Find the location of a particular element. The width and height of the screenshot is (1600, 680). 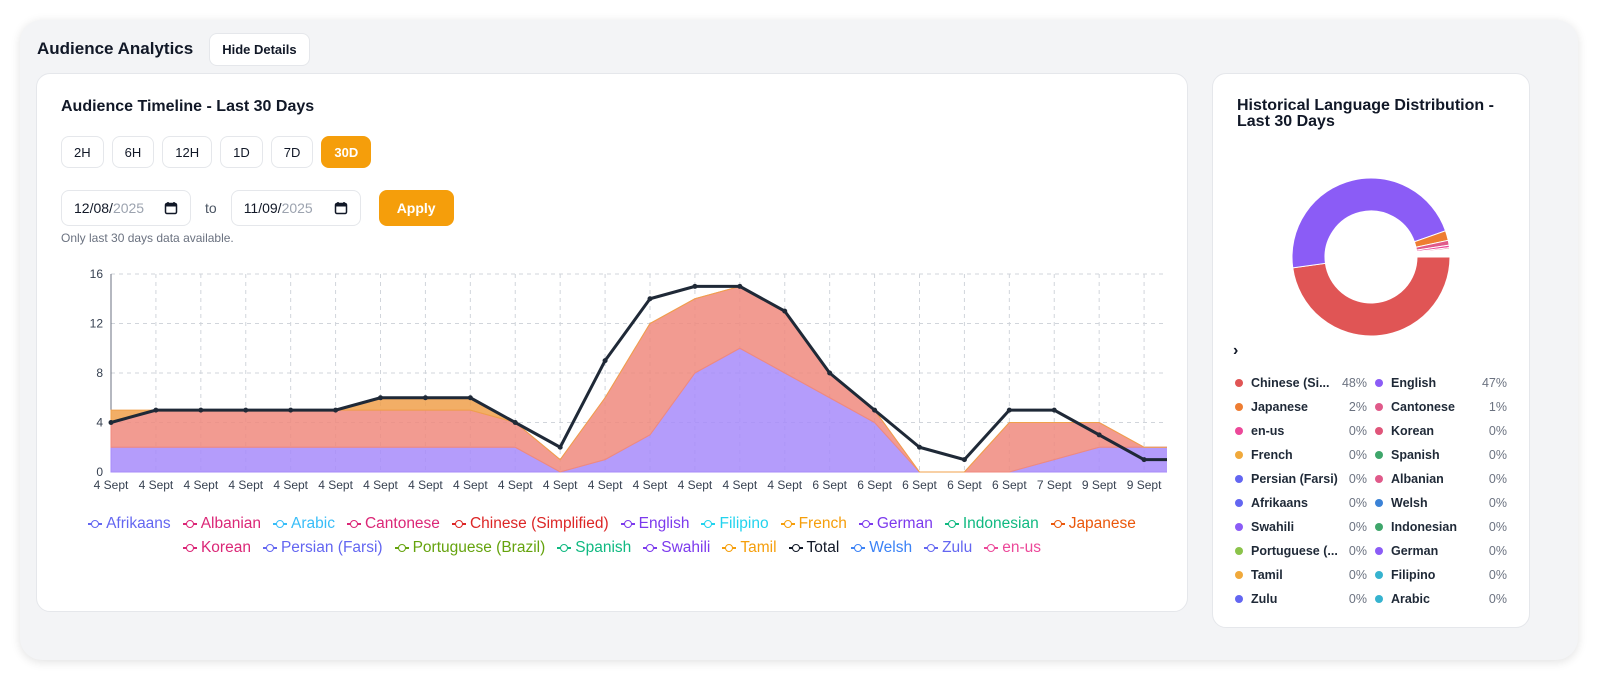

legend-item-zulu: Zulu is located at coordinates (948, 548).